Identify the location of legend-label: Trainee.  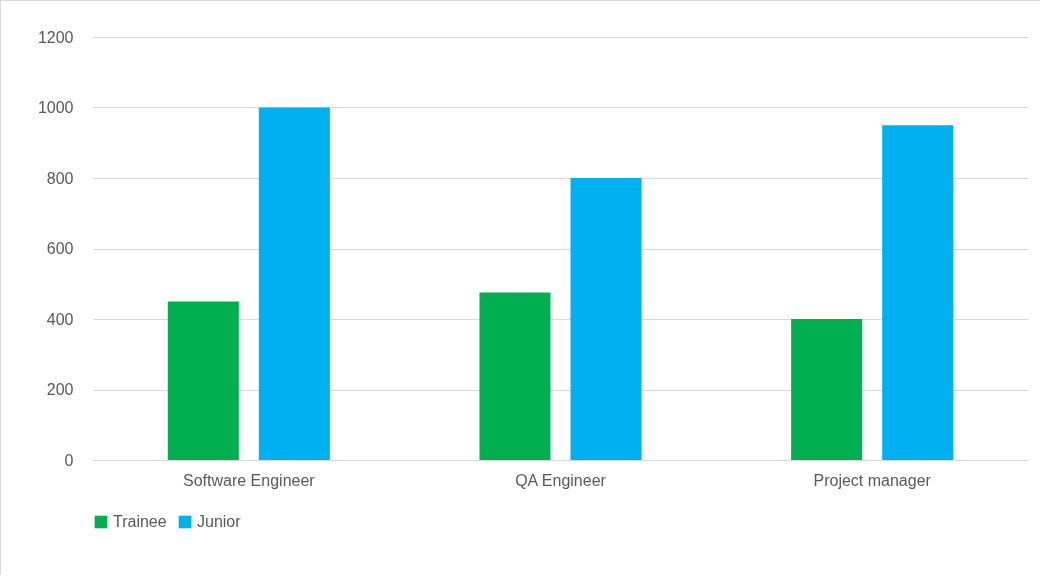
(140, 521).